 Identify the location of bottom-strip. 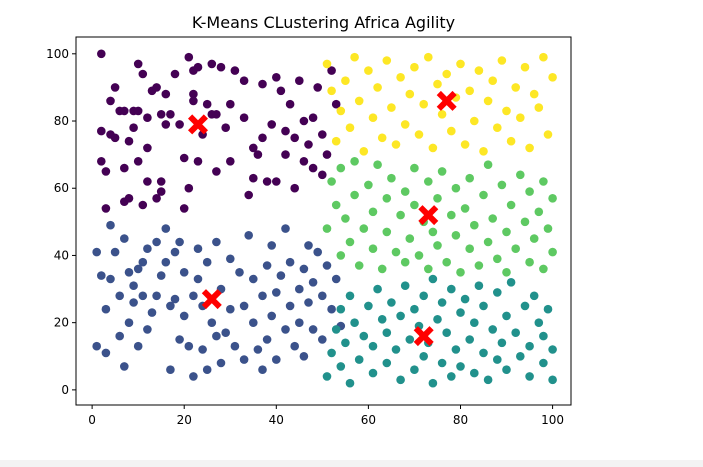
(351, 463).